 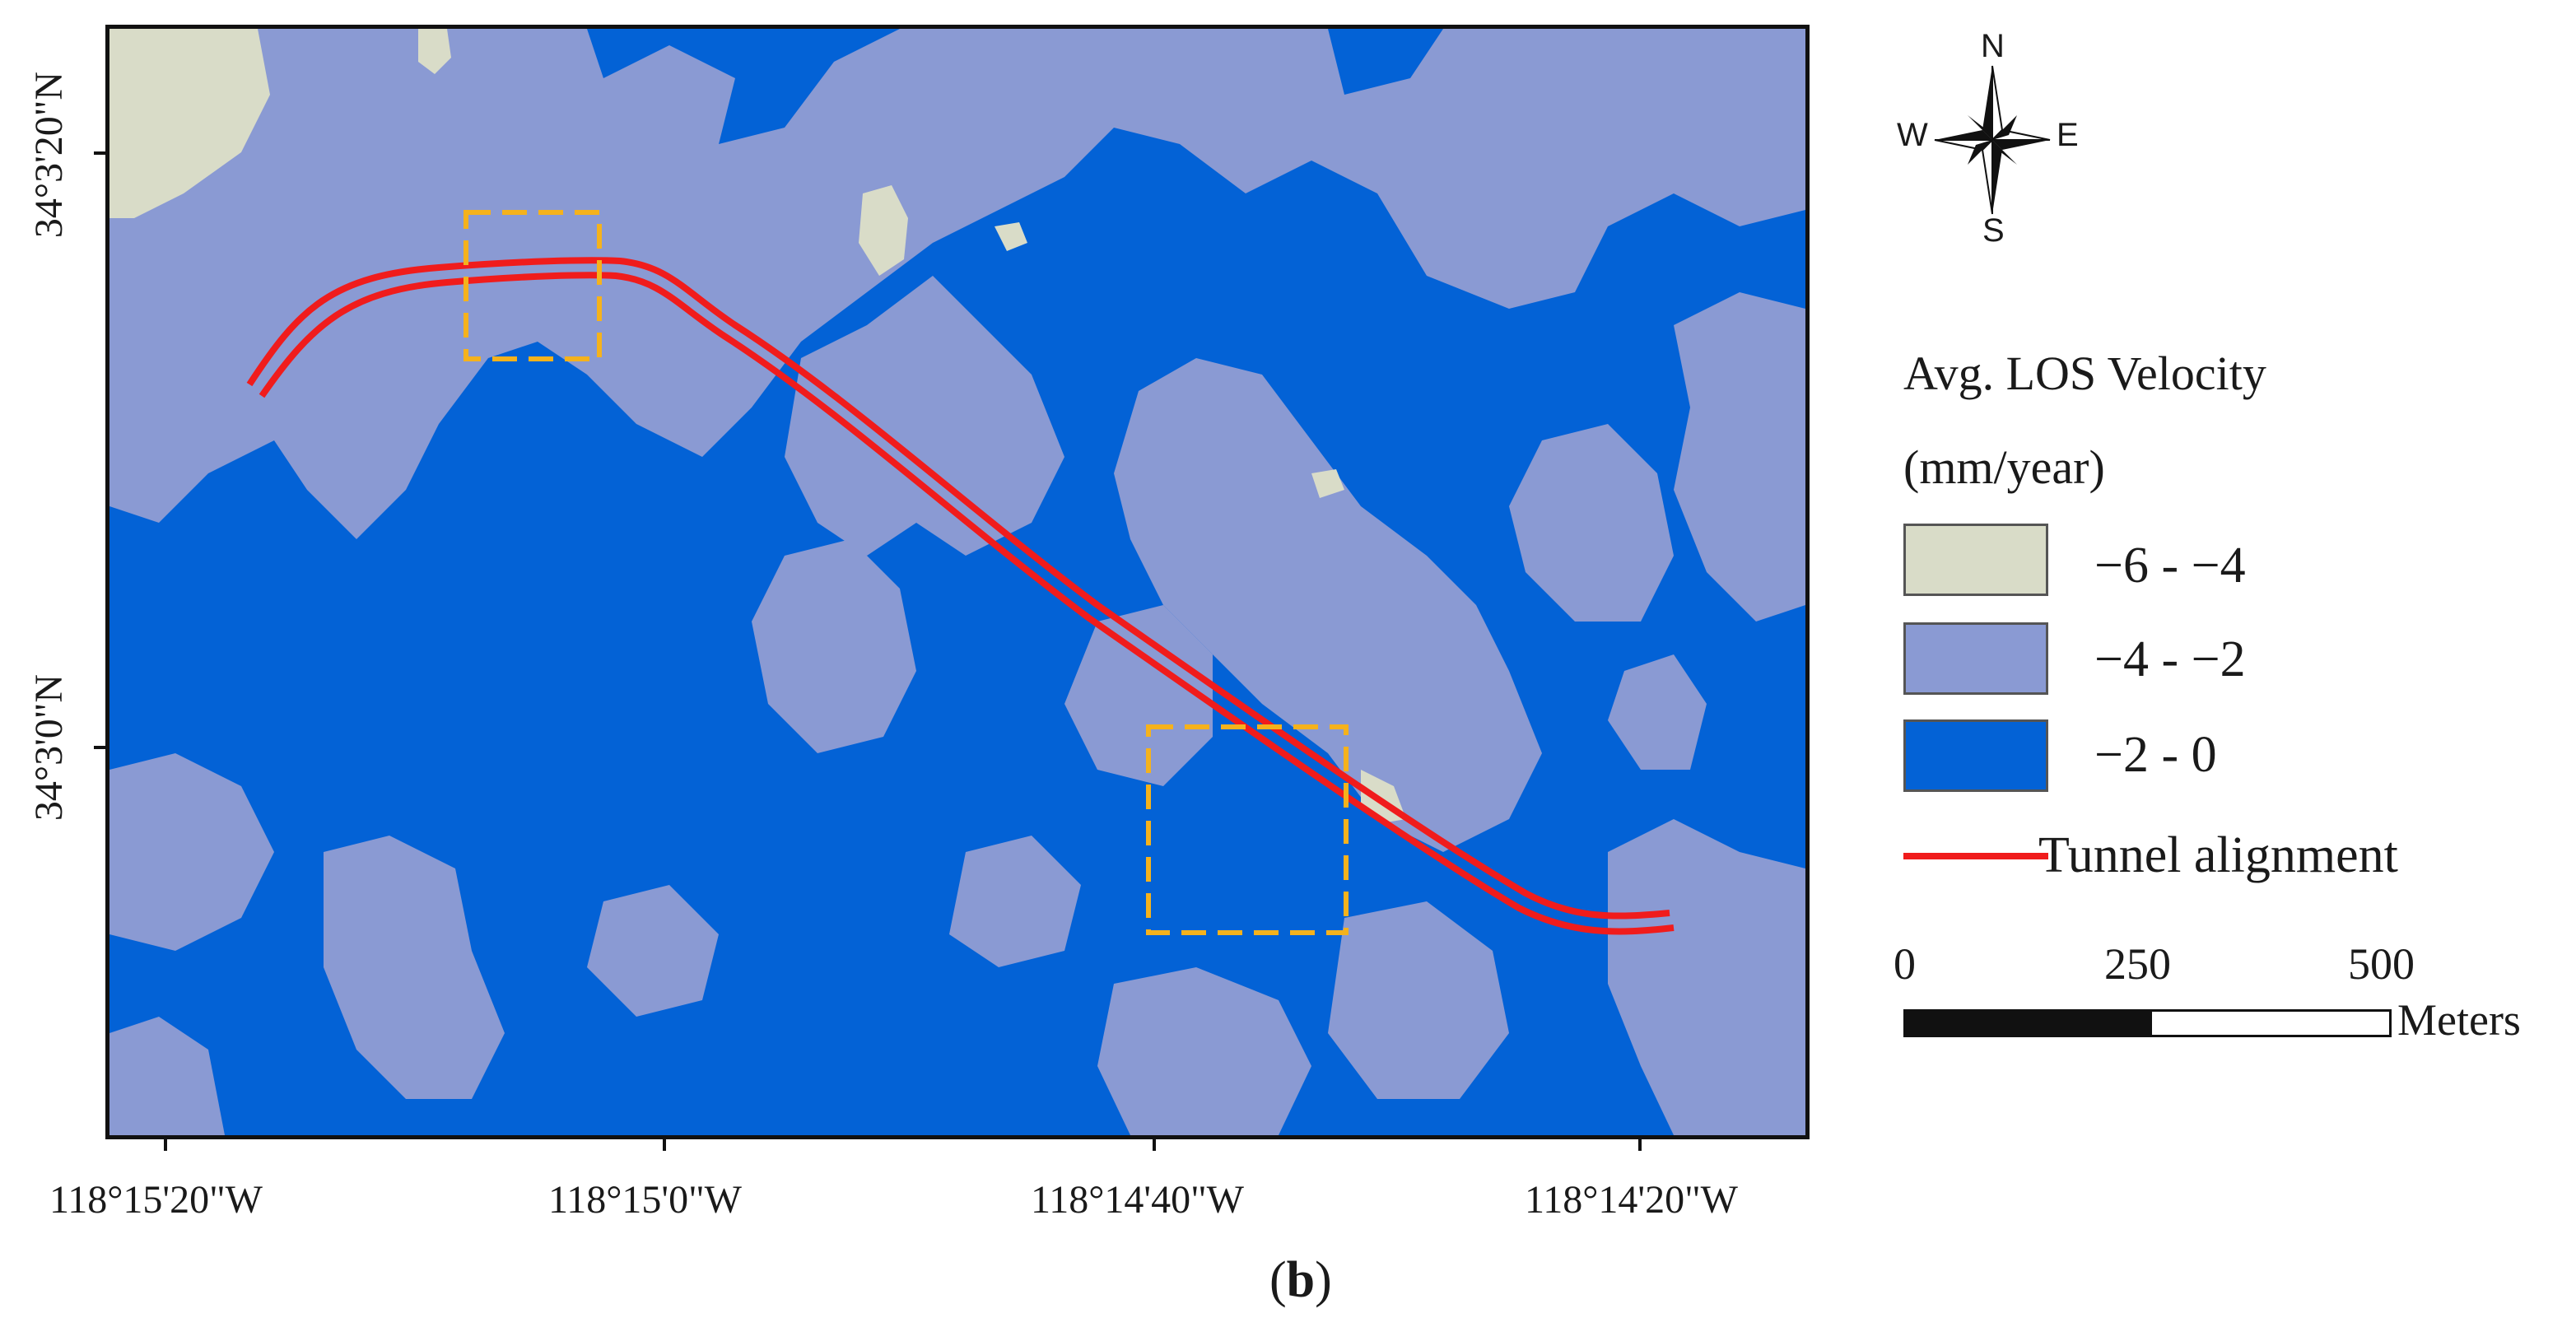 What do you see at coordinates (1137, 1200) in the screenshot?
I see `x-tick-label-3: 118°14'40"W` at bounding box center [1137, 1200].